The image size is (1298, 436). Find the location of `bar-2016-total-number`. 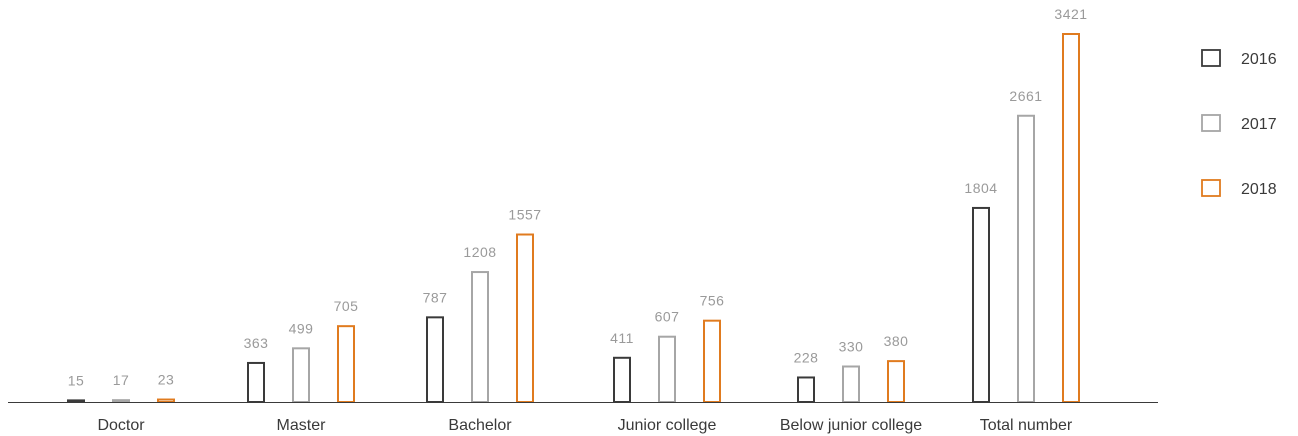

bar-2016-total-number is located at coordinates (981, 304).